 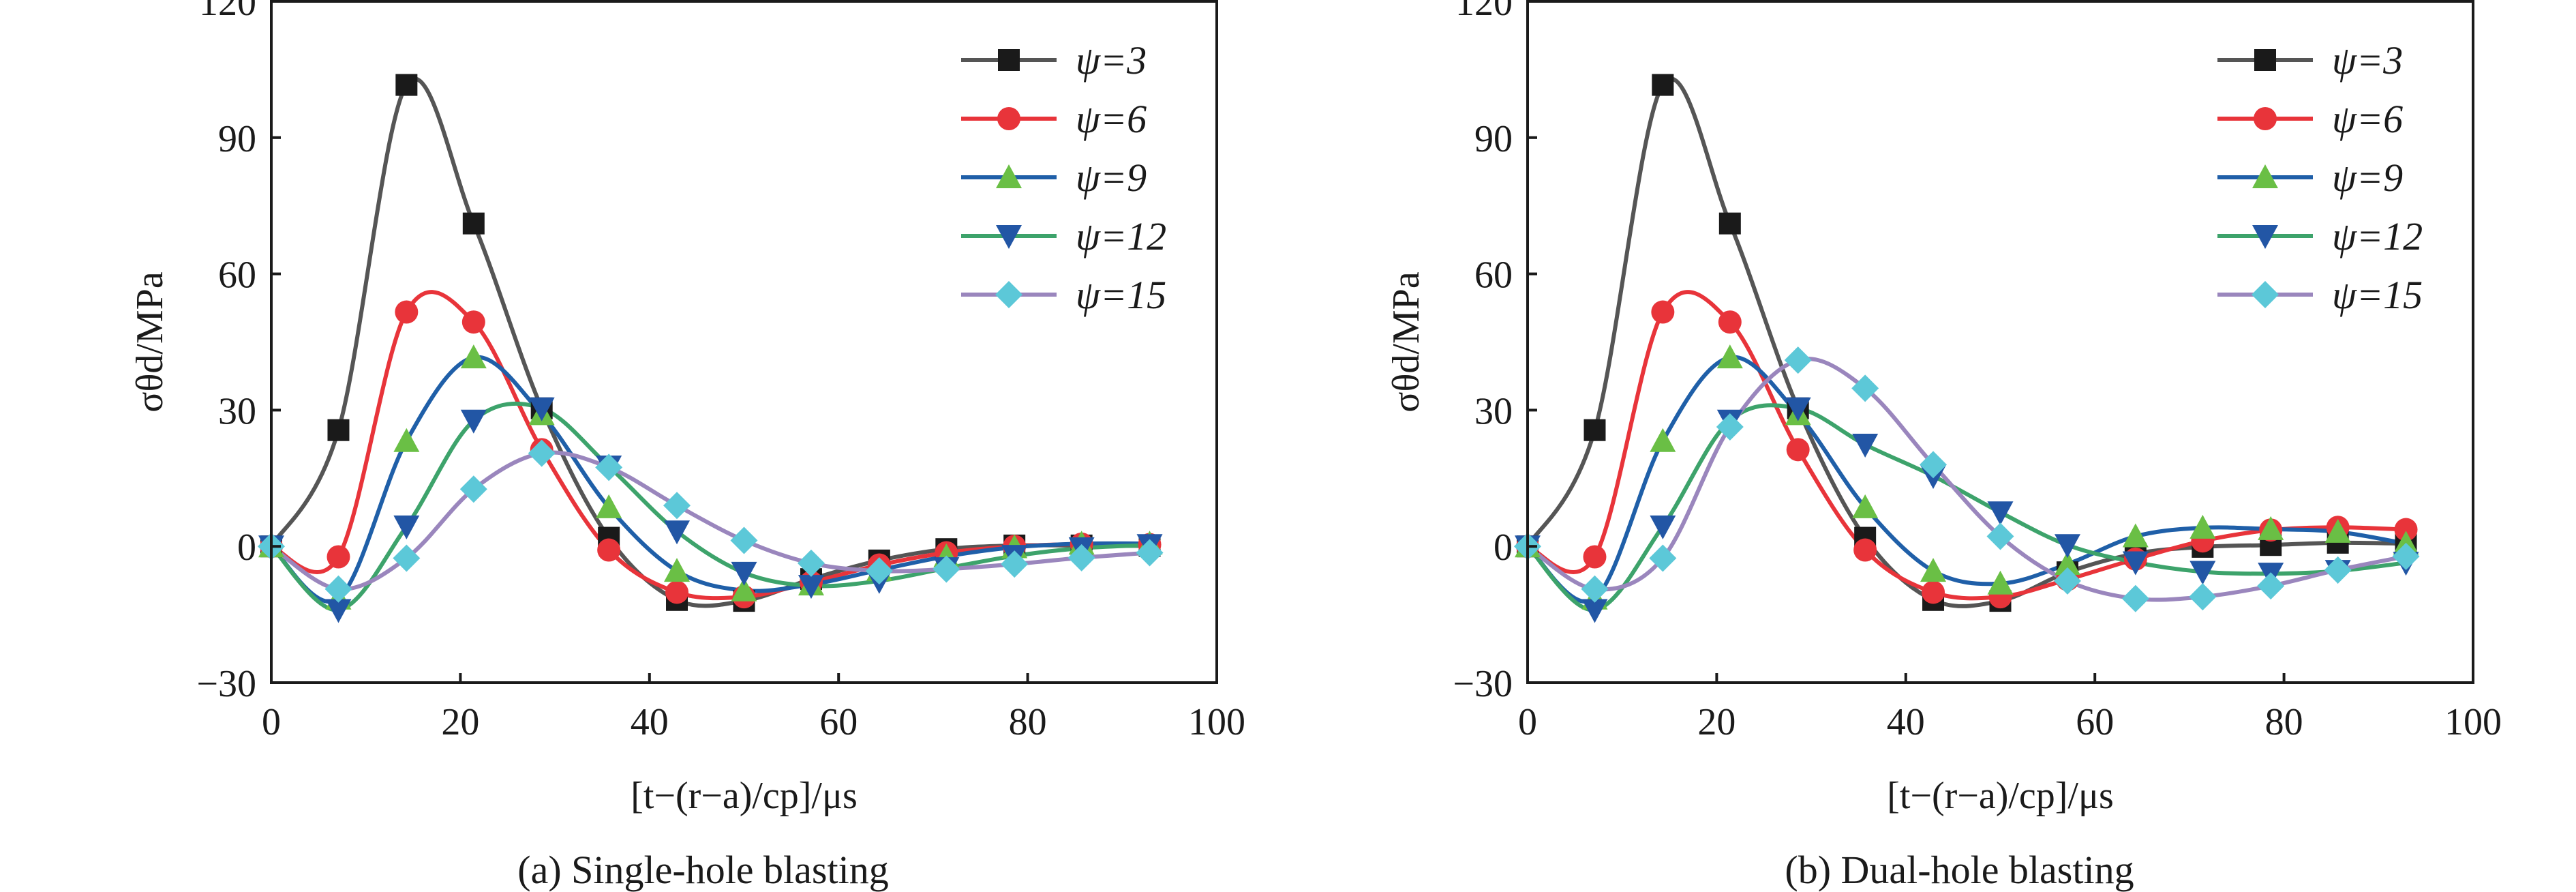 I want to click on y-tick-label: −30, so click(x=1483, y=684).